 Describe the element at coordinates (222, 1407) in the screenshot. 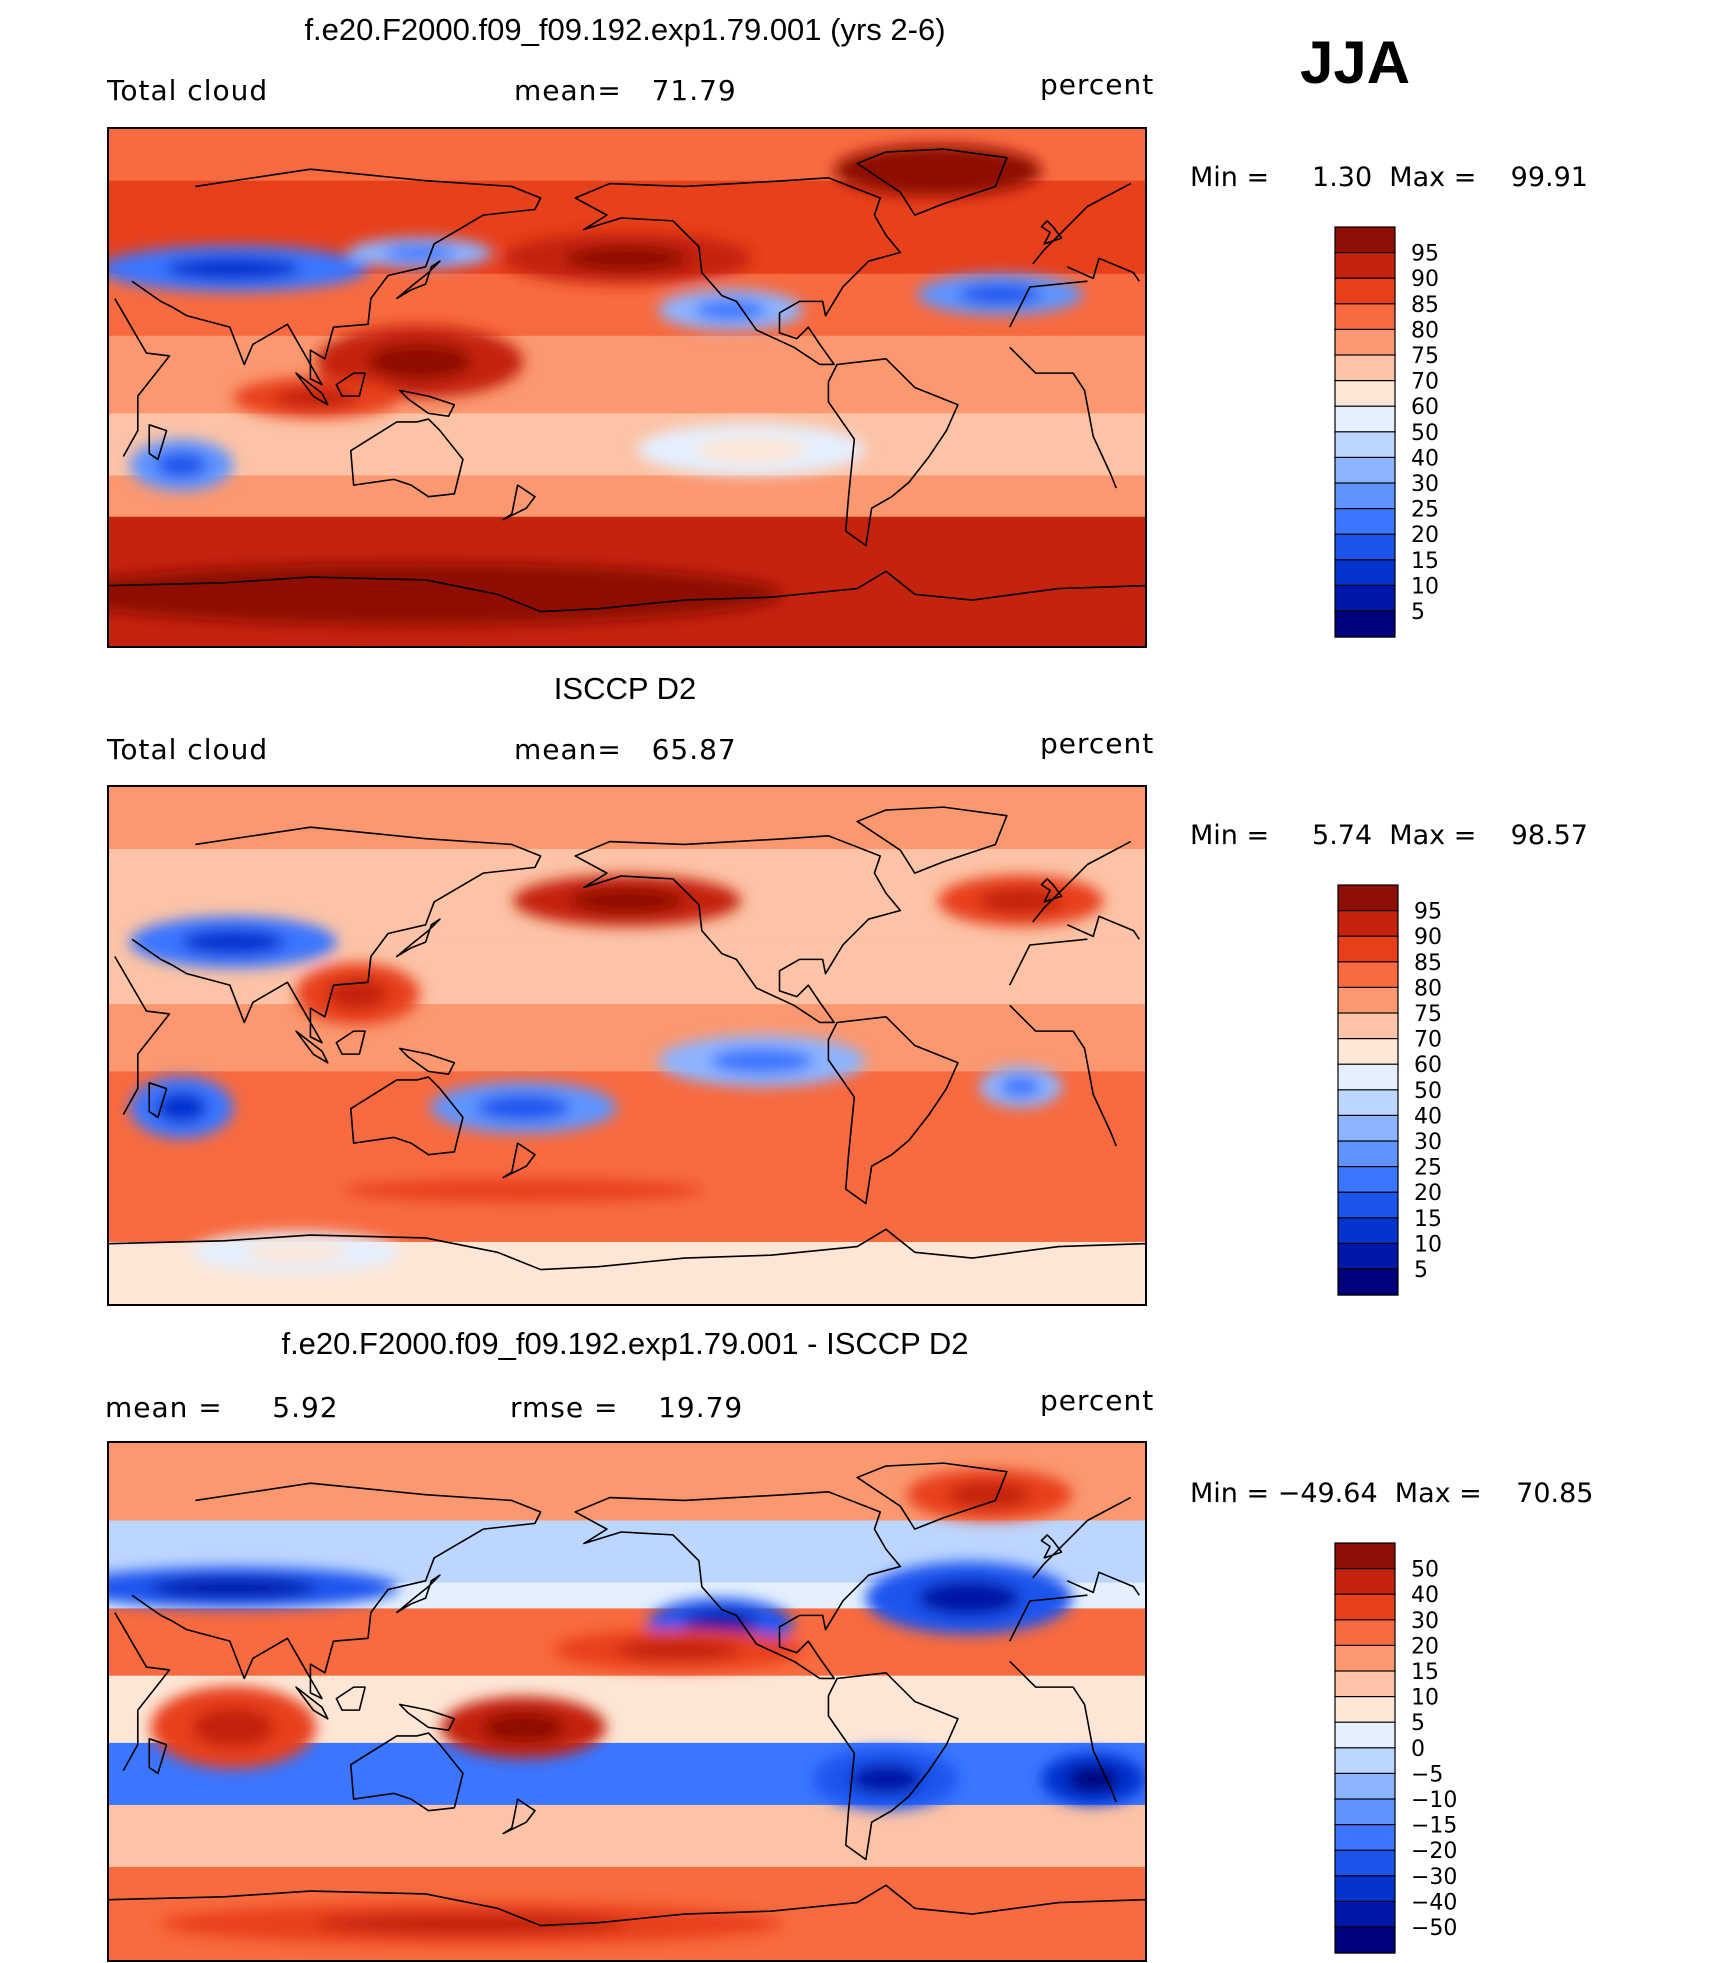

I see `panel-3-mean-label: mean = 5.92` at that location.